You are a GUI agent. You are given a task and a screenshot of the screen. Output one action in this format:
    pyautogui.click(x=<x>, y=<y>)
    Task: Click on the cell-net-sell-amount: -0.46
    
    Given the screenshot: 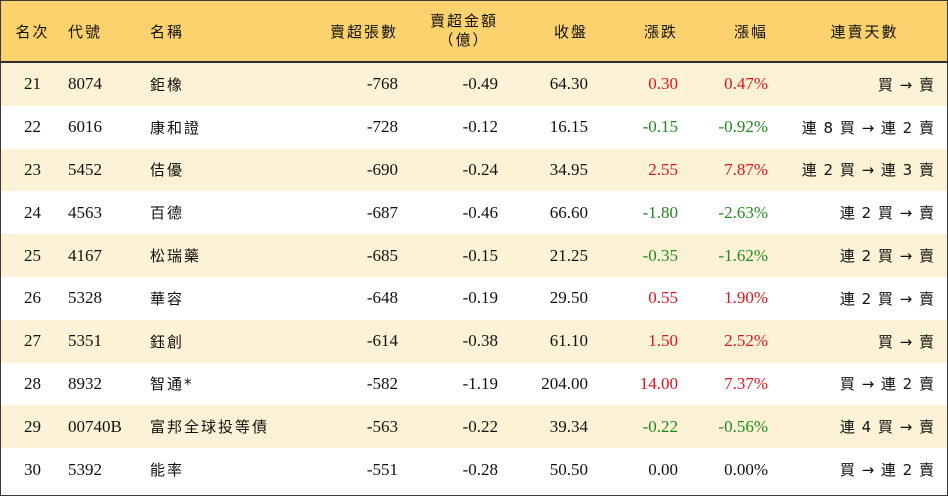 What is the action you would take?
    pyautogui.click(x=462, y=213)
    